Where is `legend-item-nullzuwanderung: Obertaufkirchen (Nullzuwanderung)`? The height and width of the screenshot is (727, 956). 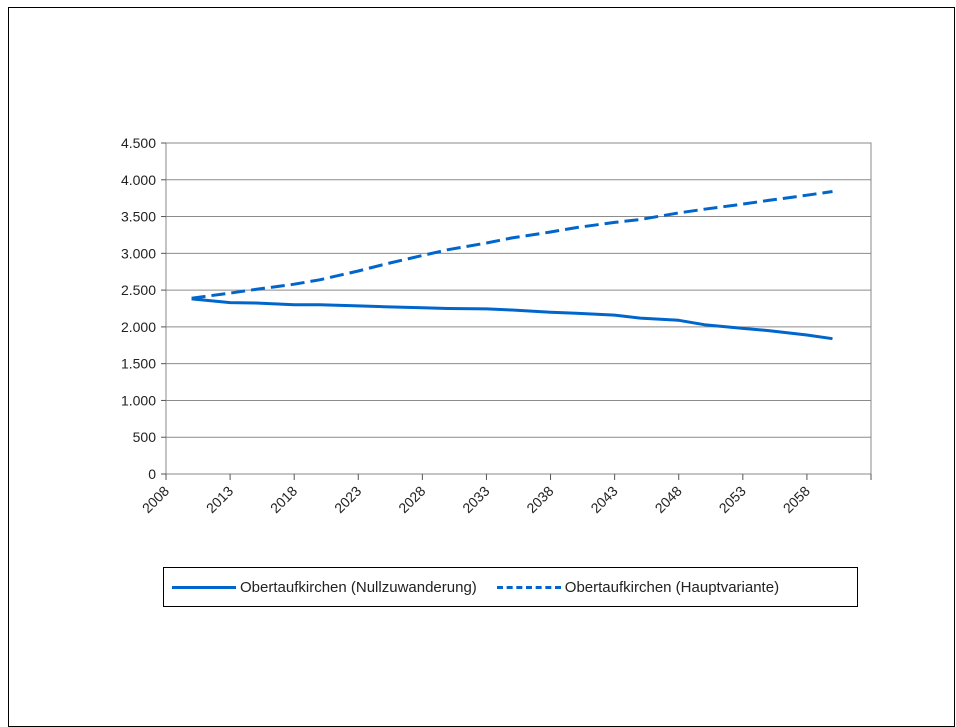
legend-item-nullzuwanderung: Obertaufkirchen (Nullzuwanderung) is located at coordinates (324, 587).